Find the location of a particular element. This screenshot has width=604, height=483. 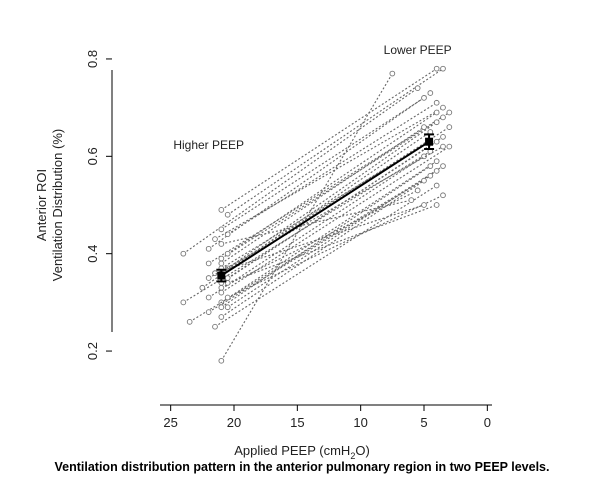

y-axis-label-line1: Anterior ROI is located at coordinates (41, 205).